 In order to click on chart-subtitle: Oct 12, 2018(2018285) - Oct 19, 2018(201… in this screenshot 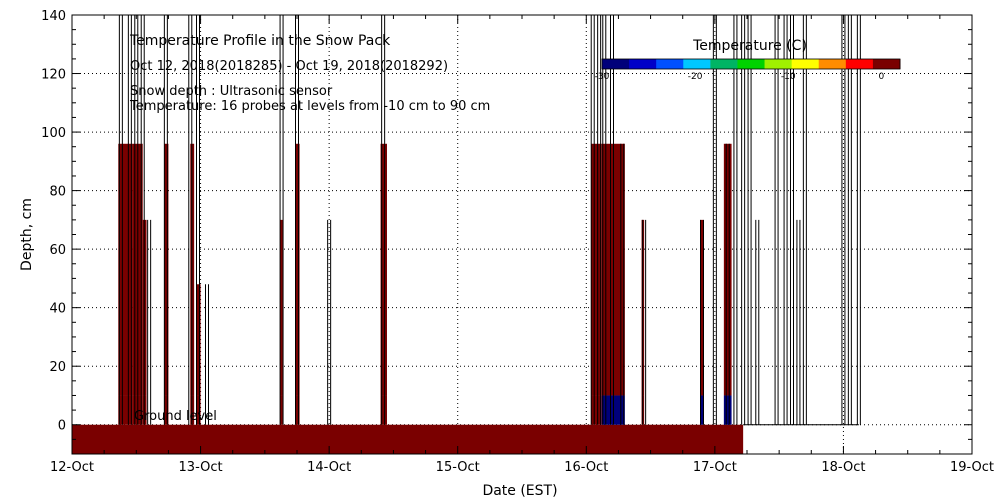, I will do `click(289, 66)`.